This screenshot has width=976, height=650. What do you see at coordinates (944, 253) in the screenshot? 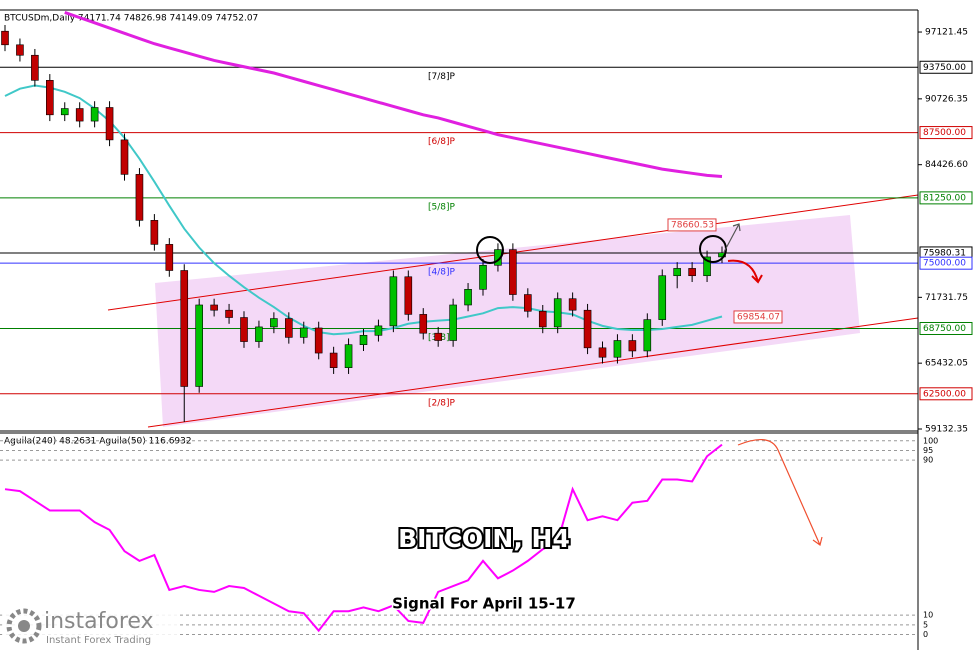
I see `level-label: 75980.31` at bounding box center [944, 253].